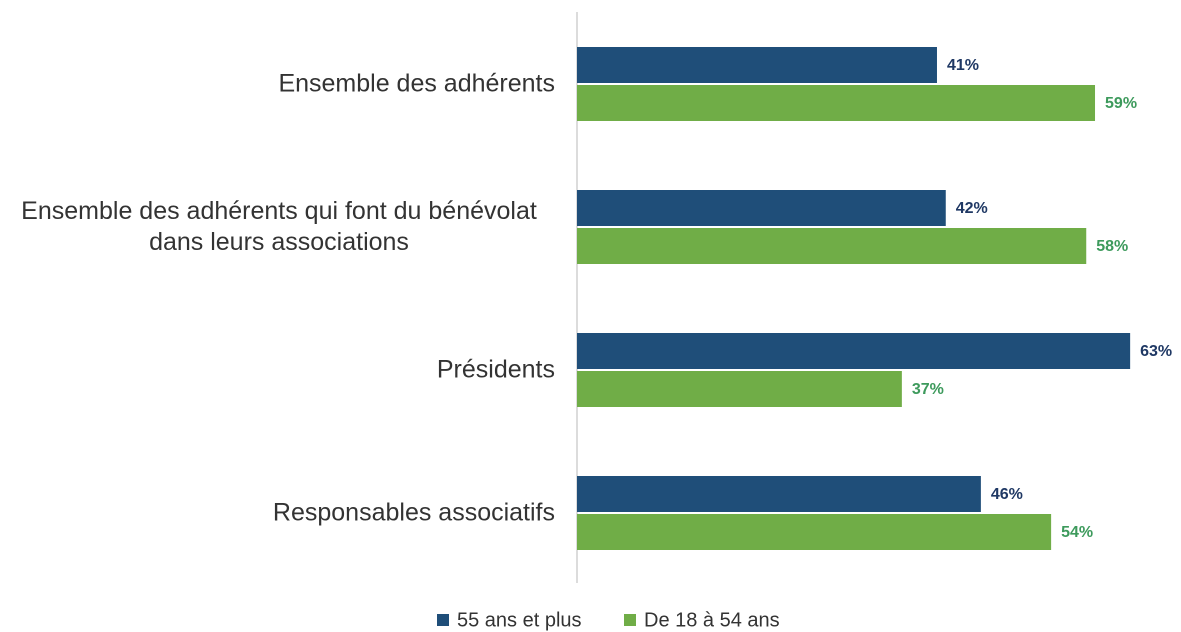 This screenshot has width=1181, height=632. Describe the element at coordinates (1007, 494) in the screenshot. I see `value-label: 46%` at that location.